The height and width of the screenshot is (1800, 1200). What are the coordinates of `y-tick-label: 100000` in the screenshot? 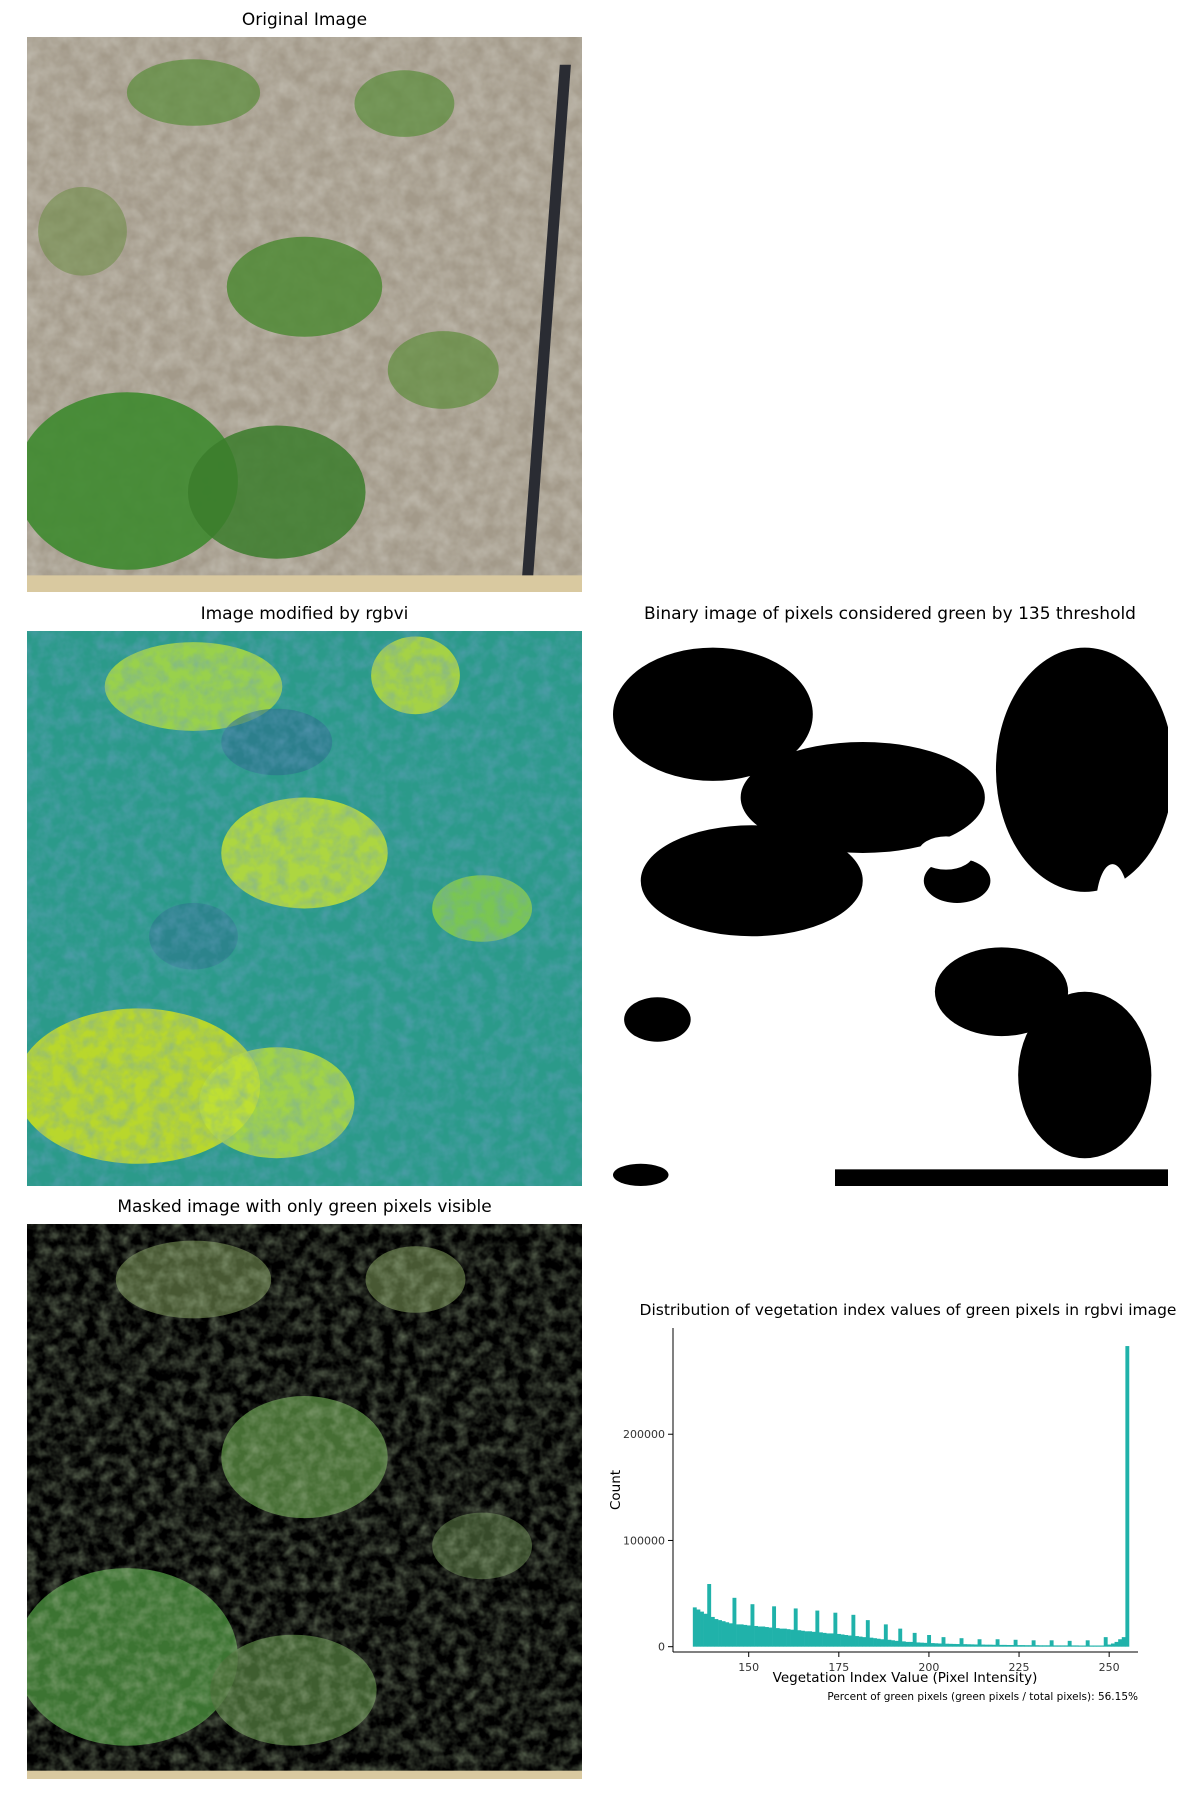 It's located at (644, 1540).